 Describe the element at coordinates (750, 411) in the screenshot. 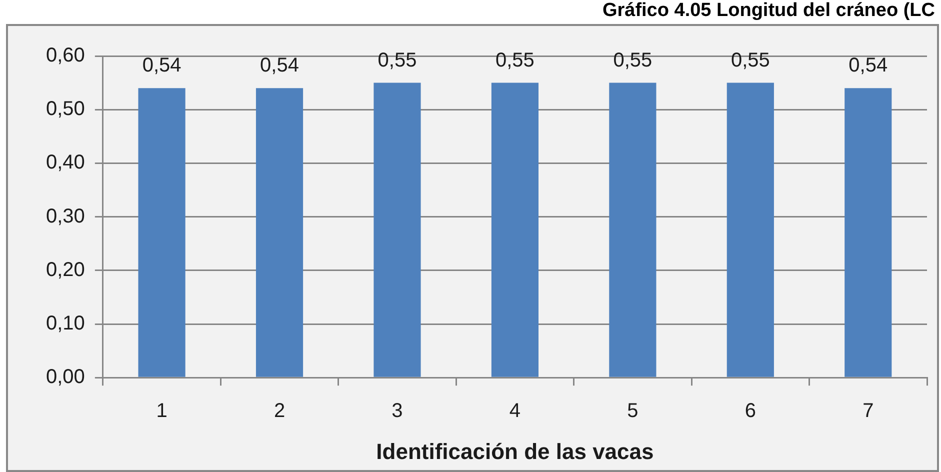

I see `x-tick-label: 6` at that location.